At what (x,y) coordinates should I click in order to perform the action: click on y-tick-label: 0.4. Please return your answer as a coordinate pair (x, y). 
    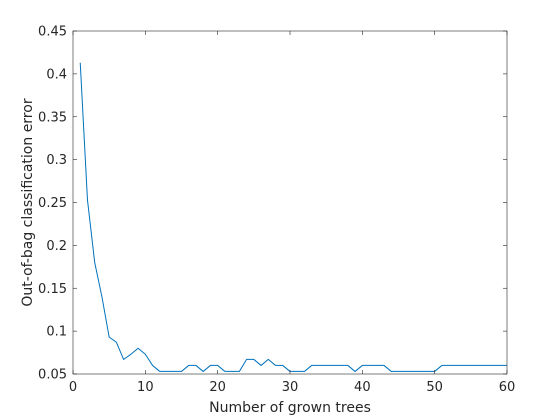
    Looking at the image, I should click on (56, 74).